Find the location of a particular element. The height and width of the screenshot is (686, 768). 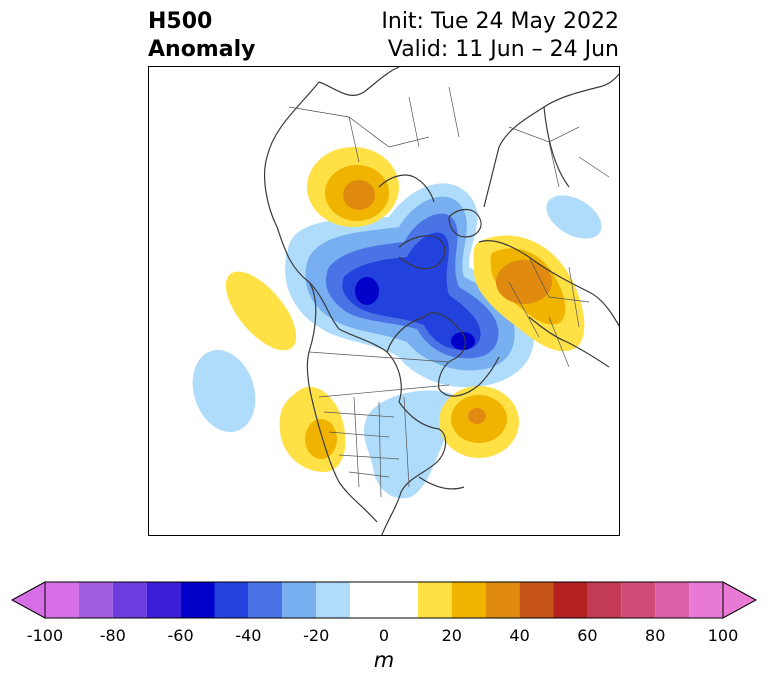

anomaly-western-us-high is located at coordinates (312, 429).